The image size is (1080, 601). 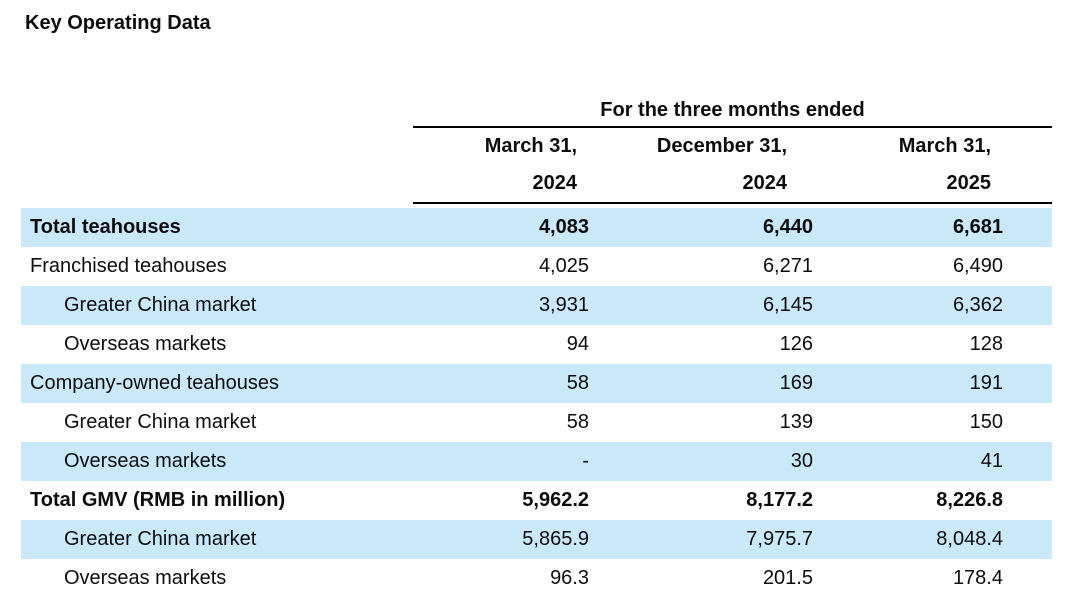 What do you see at coordinates (977, 266) in the screenshot?
I see `cell-value: 6,490` at bounding box center [977, 266].